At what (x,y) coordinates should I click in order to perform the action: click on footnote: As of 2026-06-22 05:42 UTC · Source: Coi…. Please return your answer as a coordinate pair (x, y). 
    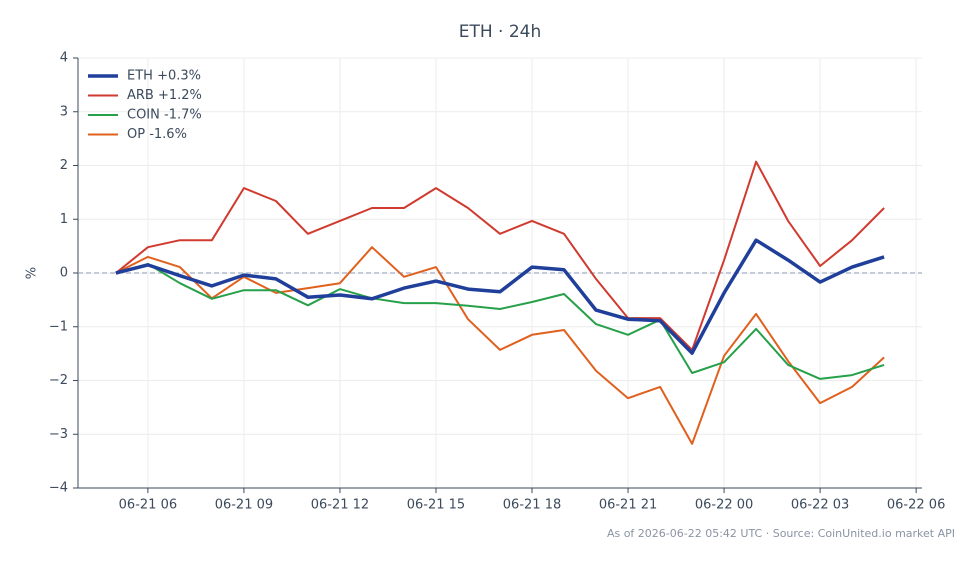
    Looking at the image, I should click on (781, 533).